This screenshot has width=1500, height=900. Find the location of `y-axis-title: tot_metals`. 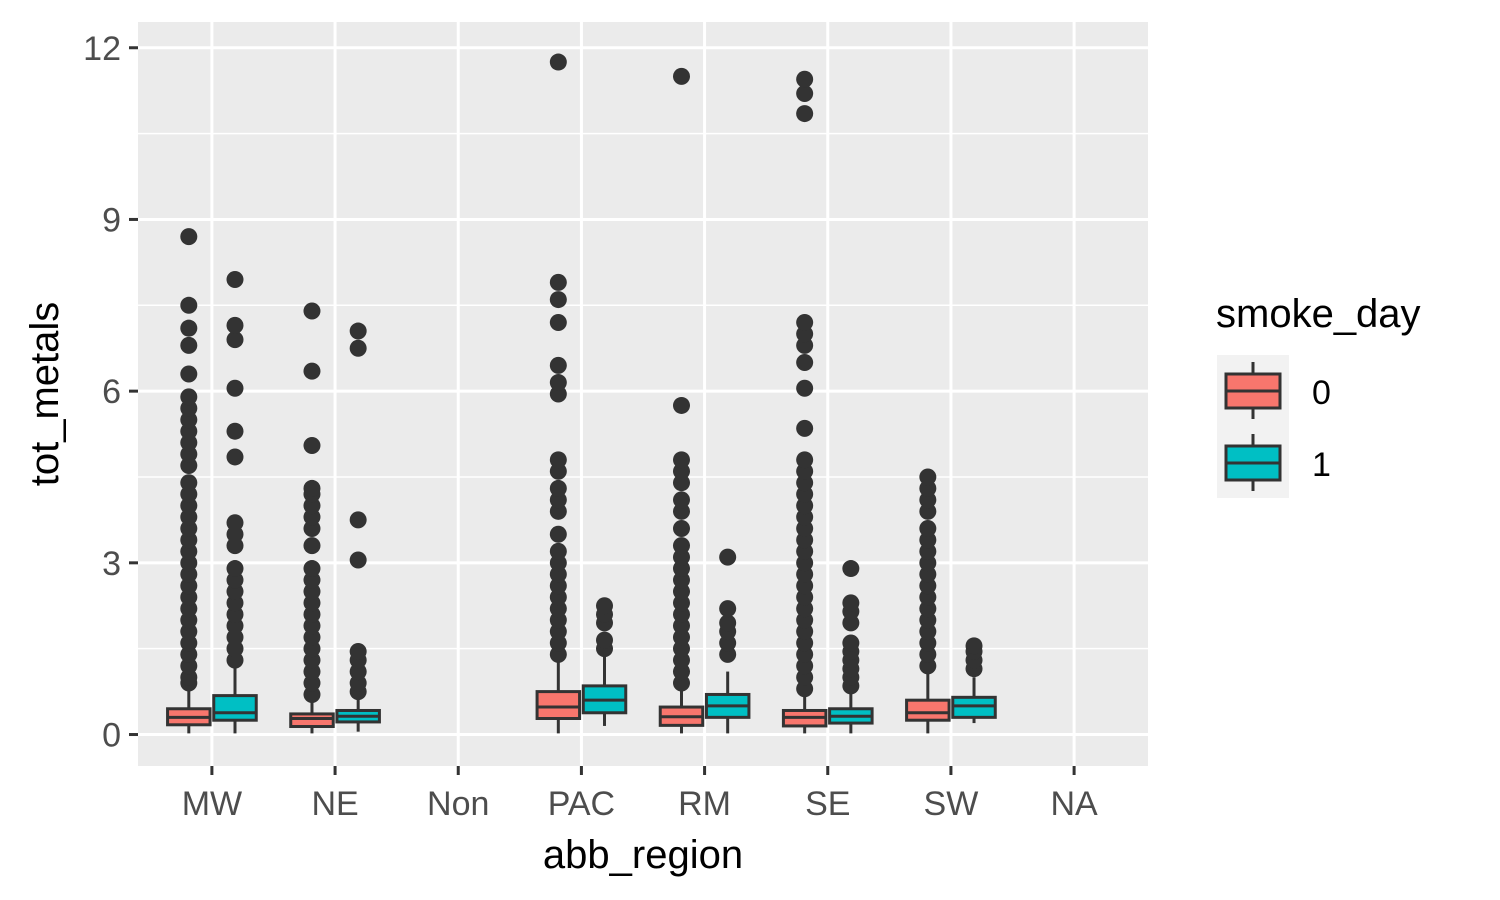

y-axis-title: tot_metals is located at coordinates (45, 394).